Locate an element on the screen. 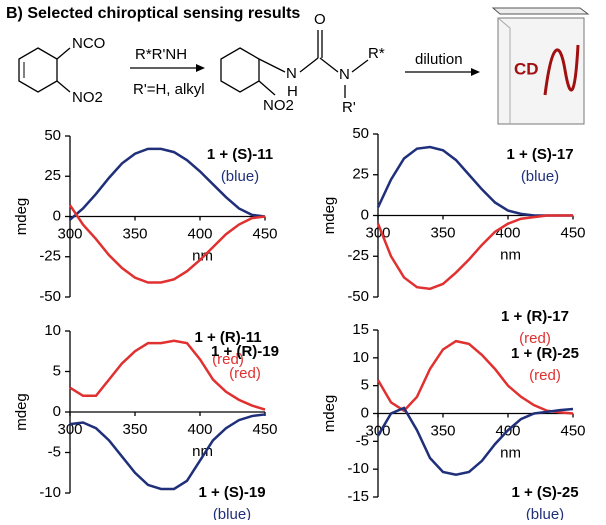 Image resolution: width=606 pixels, height=525 pixels. series-label: 1 + (S)-25 is located at coordinates (544, 492).